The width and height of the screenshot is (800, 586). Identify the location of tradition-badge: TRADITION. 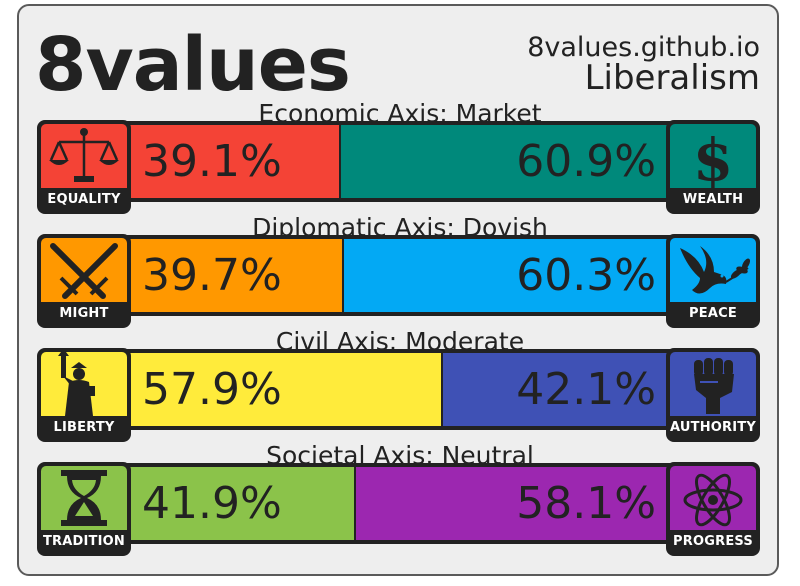
(84, 509).